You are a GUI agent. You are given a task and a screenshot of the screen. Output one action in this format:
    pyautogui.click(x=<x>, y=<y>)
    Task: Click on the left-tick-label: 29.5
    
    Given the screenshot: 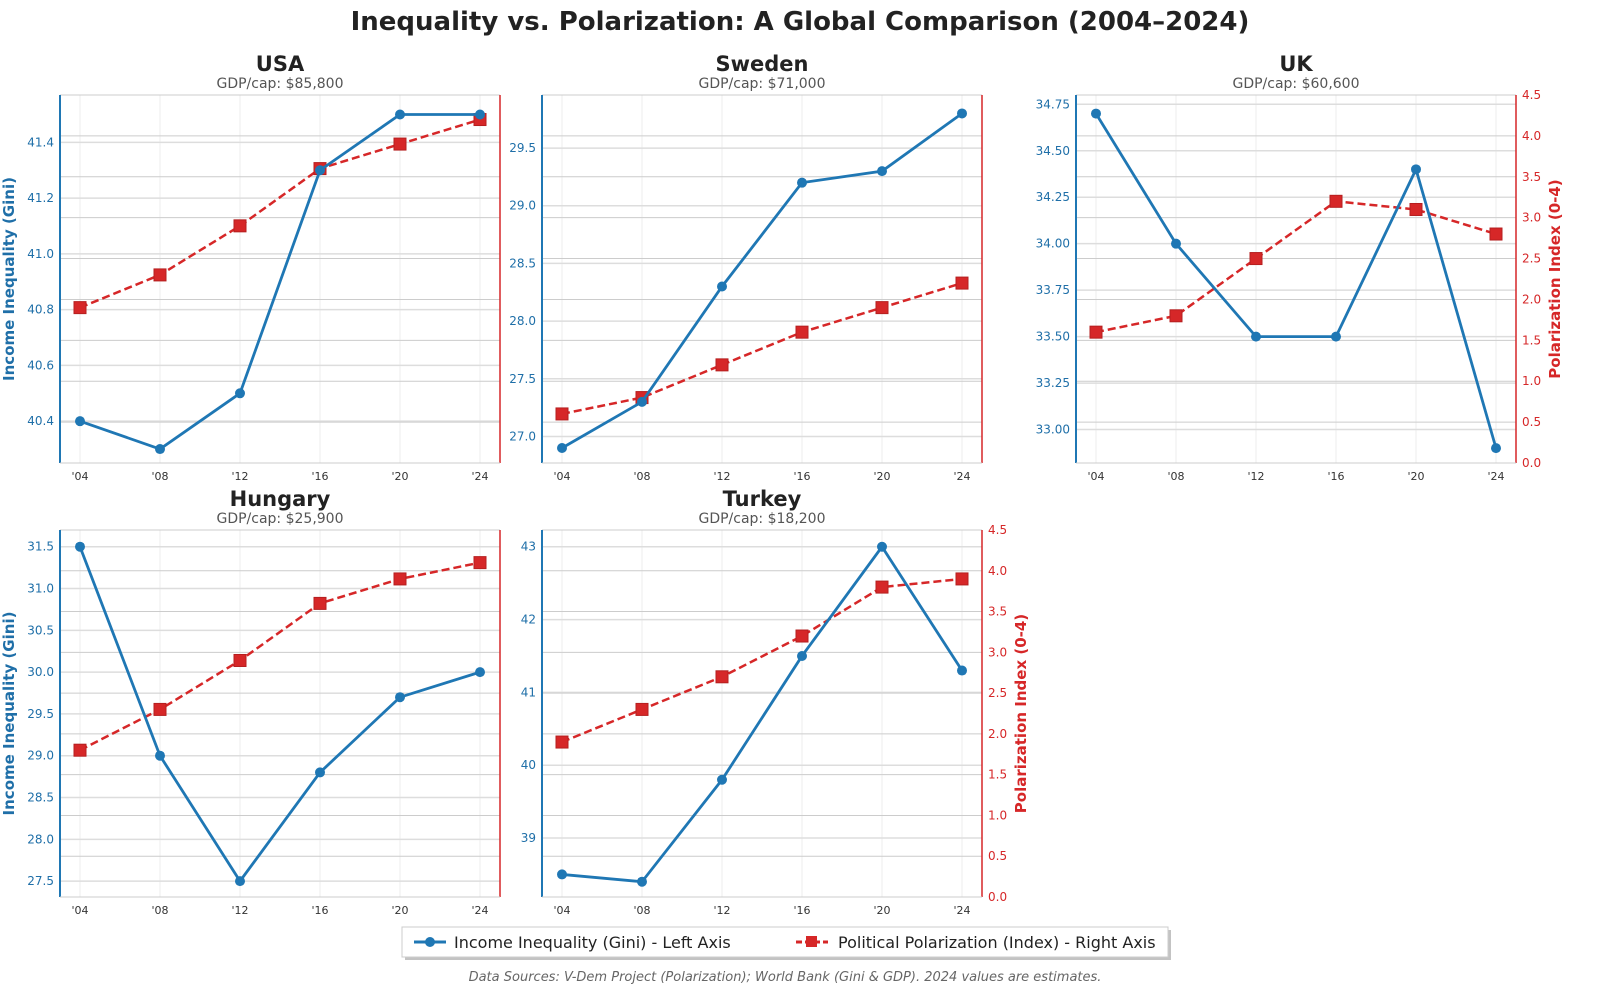 What is the action you would take?
    pyautogui.click(x=40, y=714)
    